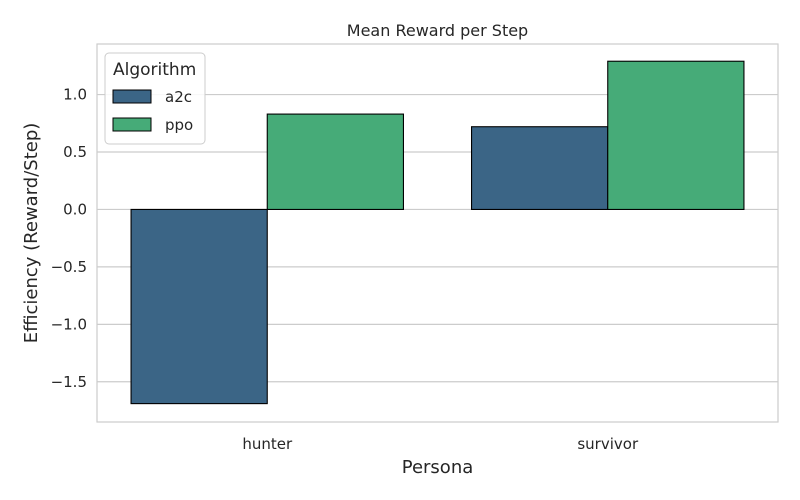  Describe the element at coordinates (154, 70) in the screenshot. I see `legend-title: Algorithm` at that location.